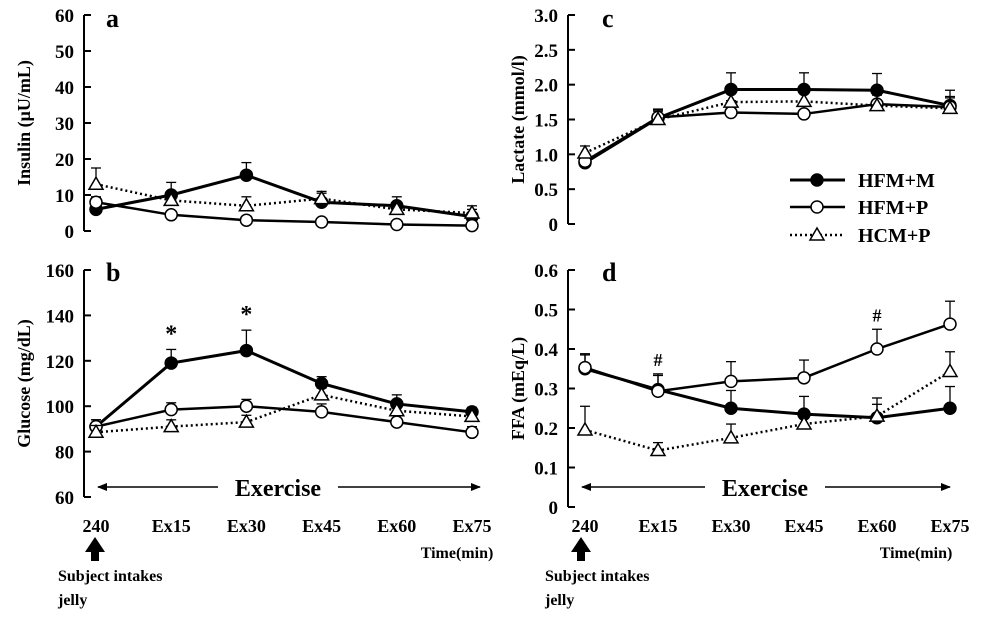  I want to click on panel-a-y-tick-label: 10, so click(64, 196).